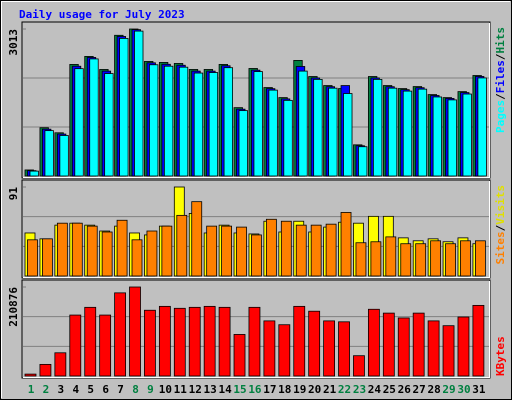  I want to click on x-tick-label: 30, so click(463, 389).